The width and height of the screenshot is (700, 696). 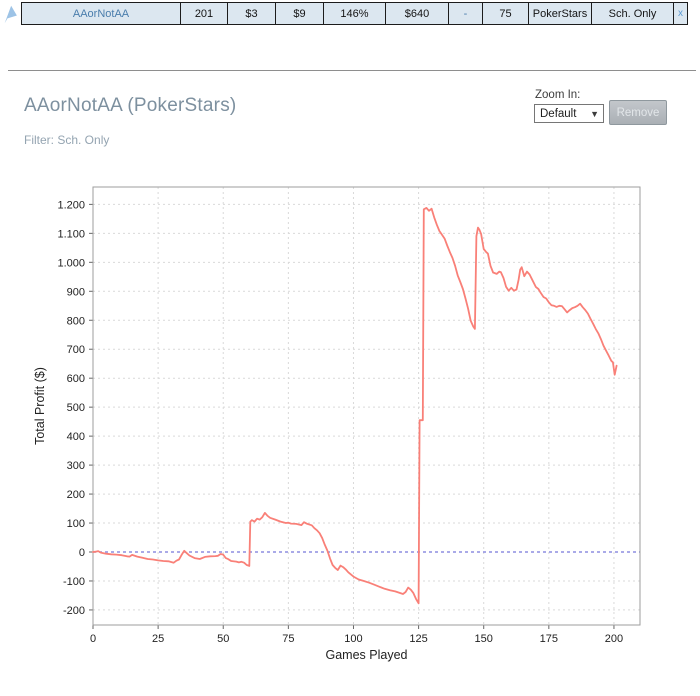 What do you see at coordinates (76, 379) in the screenshot?
I see `svg-text: 600` at bounding box center [76, 379].